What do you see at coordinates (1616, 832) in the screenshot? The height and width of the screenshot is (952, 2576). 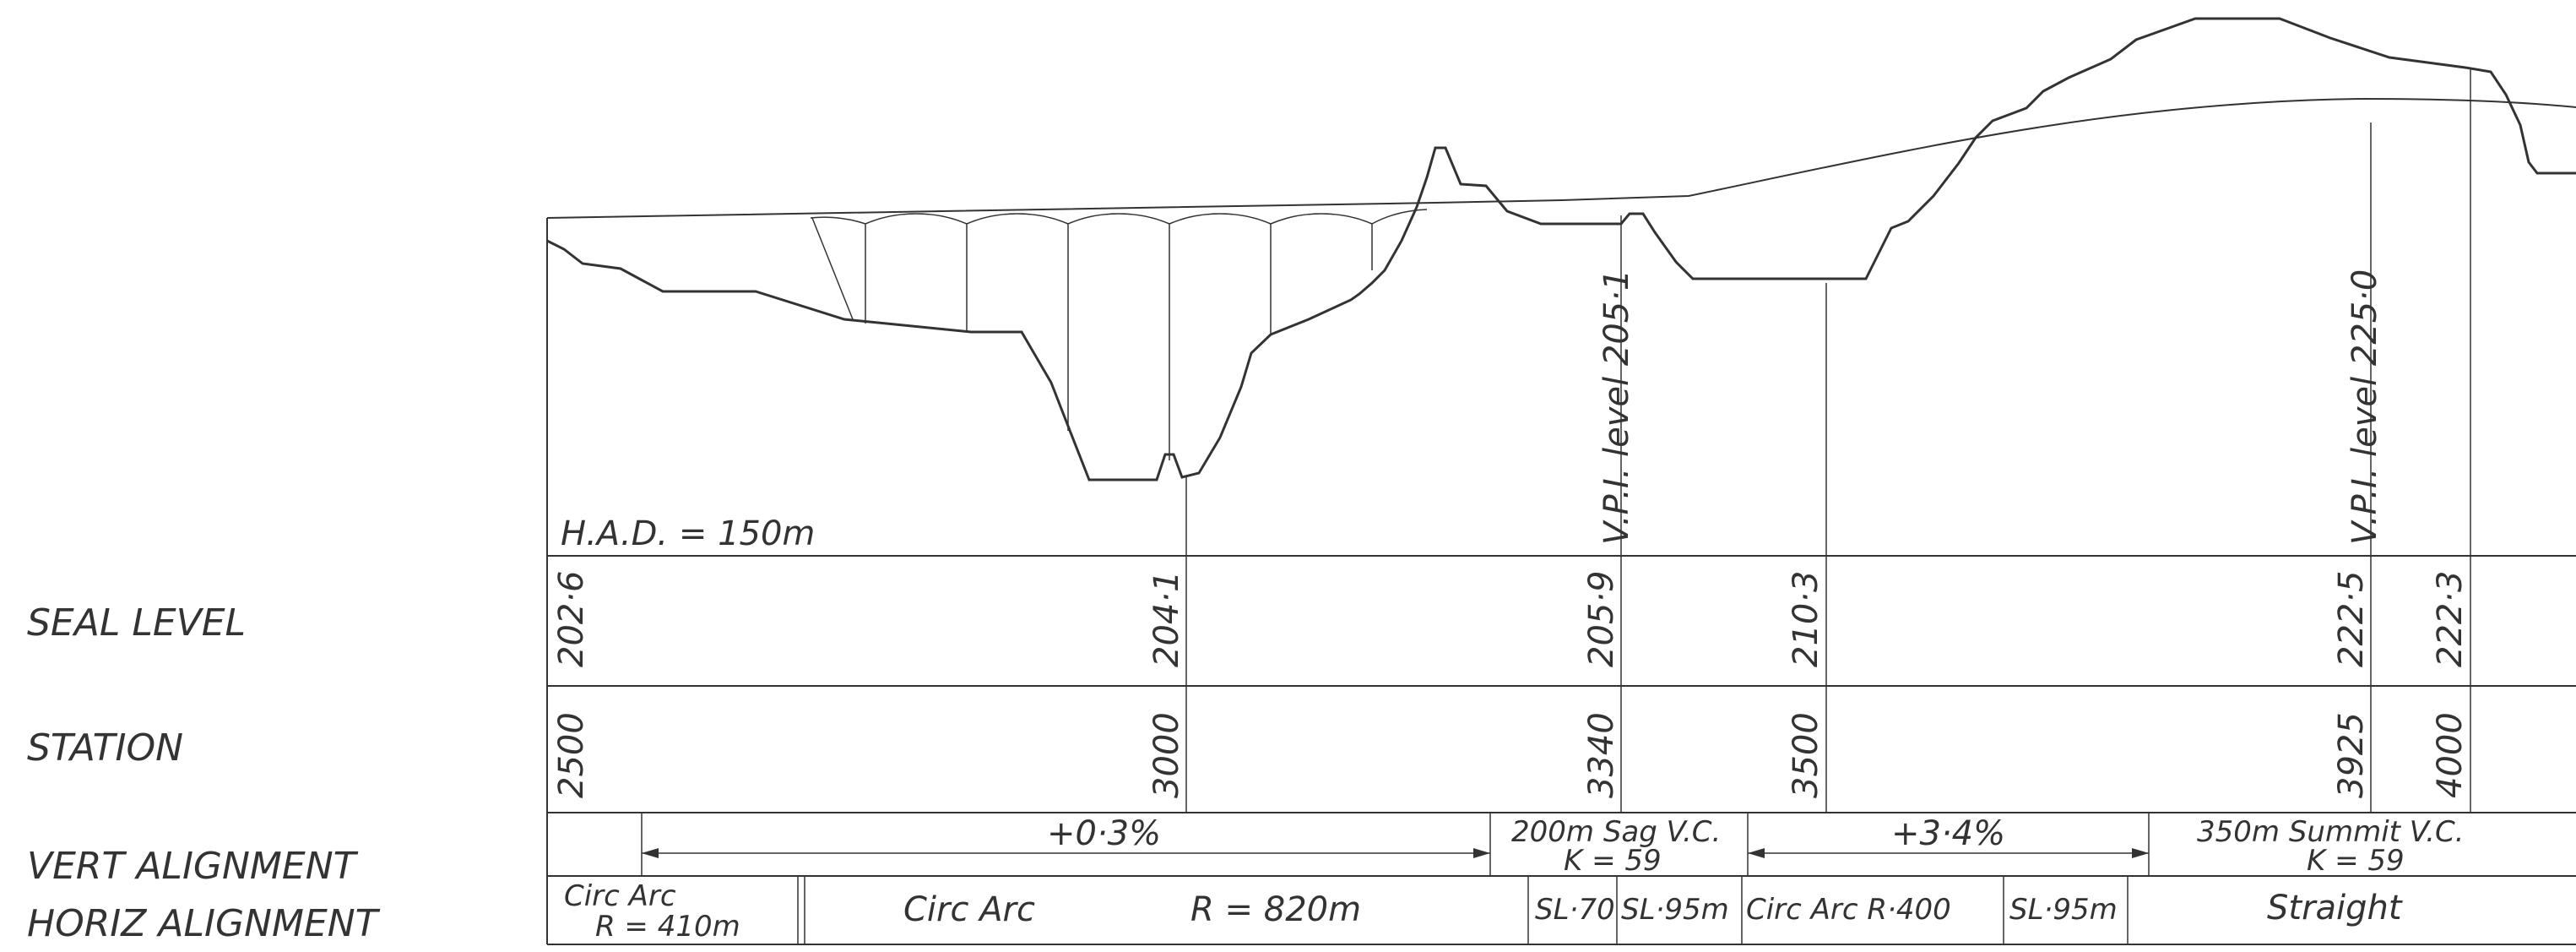 I see `vertical-curve-label: 200m Sag V.C.` at bounding box center [1616, 832].